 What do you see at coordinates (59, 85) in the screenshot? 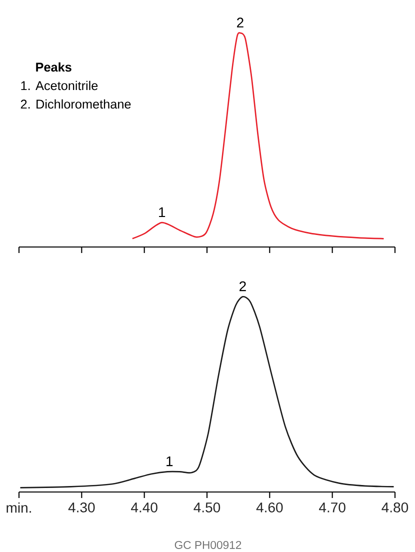
I see `annotation: 1. Acetonitrile` at bounding box center [59, 85].